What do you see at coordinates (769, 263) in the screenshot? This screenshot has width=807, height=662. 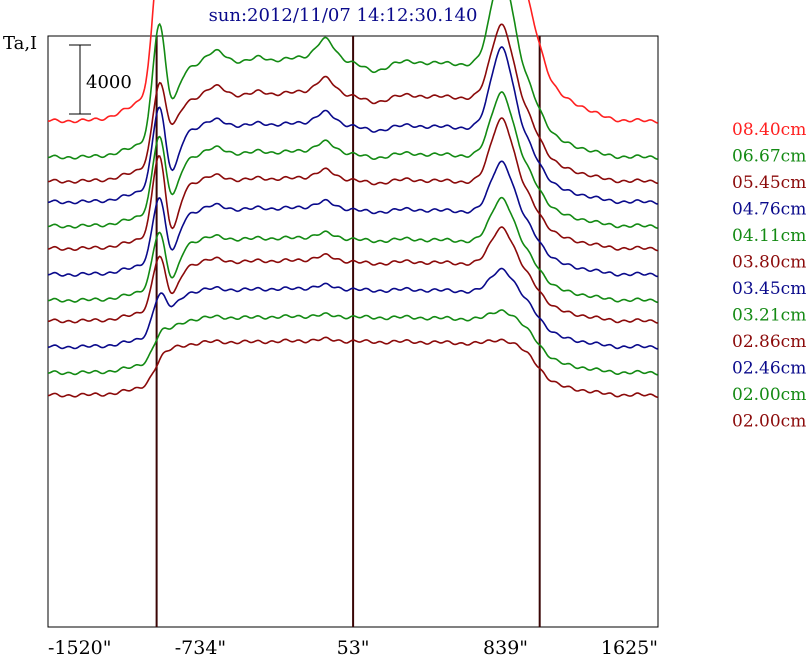 I see `legend-entry: 03.80cm` at bounding box center [769, 263].